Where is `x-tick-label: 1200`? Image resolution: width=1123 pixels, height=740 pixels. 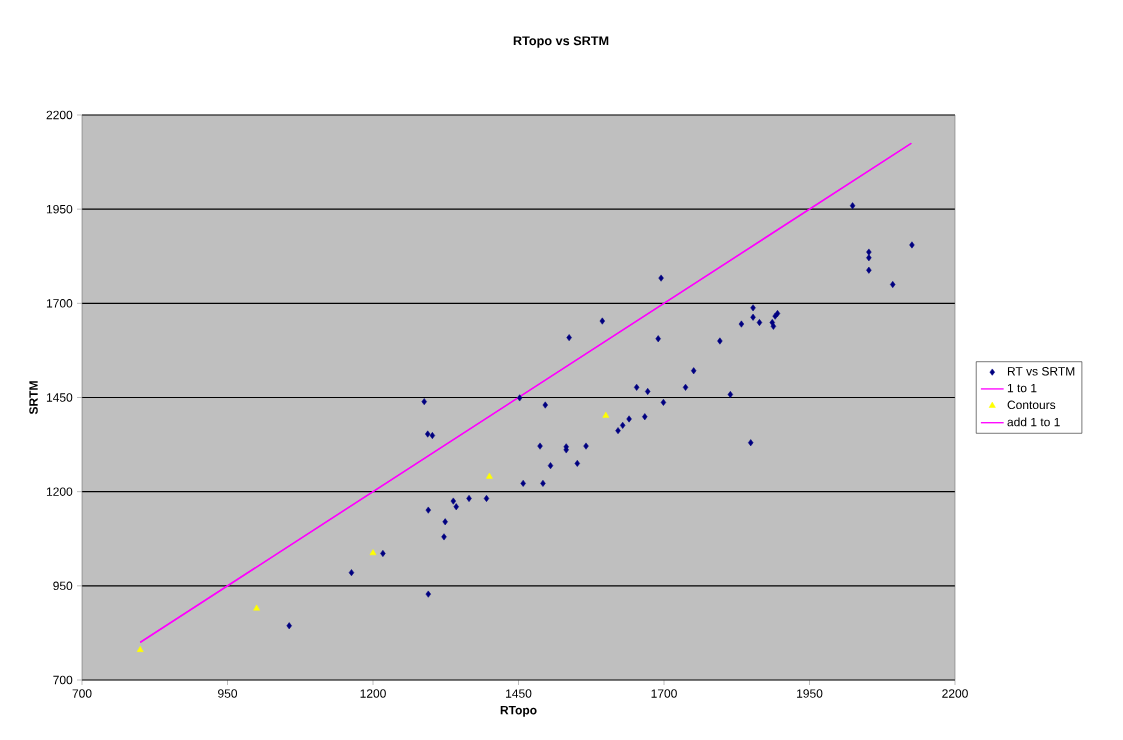 x-tick-label: 1200 is located at coordinates (373, 693).